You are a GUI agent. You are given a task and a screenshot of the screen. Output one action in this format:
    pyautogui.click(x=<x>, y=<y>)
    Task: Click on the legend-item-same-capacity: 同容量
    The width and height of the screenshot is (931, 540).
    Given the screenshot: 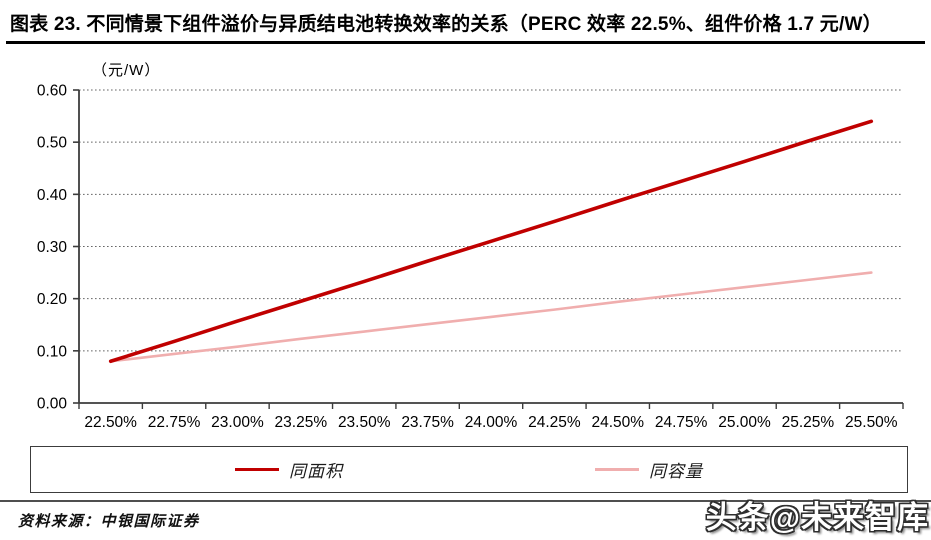 What is the action you would take?
    pyautogui.click(x=649, y=469)
    